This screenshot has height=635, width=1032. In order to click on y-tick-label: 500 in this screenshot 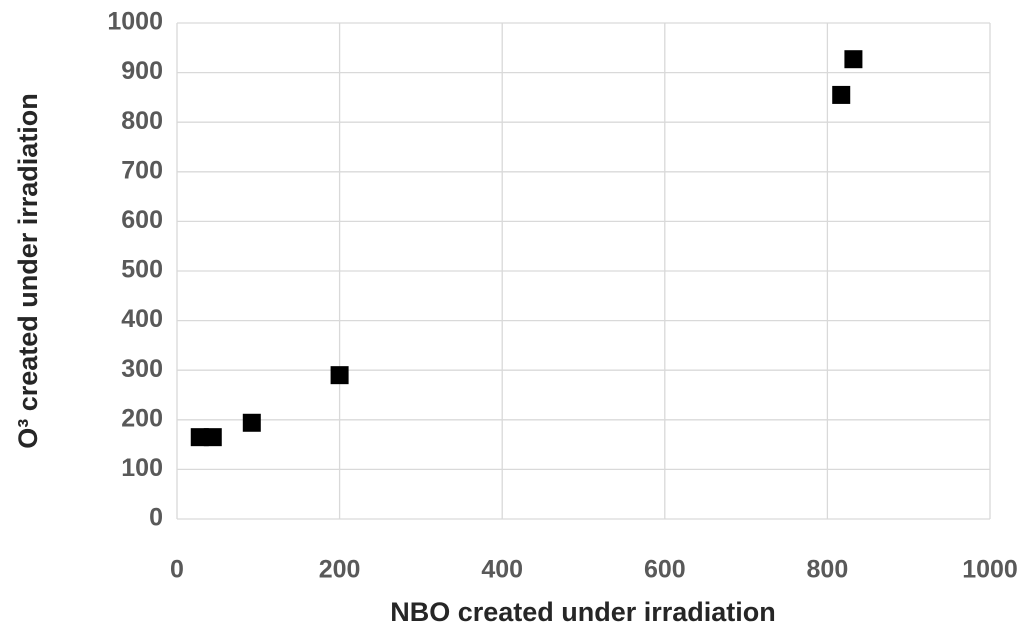, I will do `click(142, 270)`.